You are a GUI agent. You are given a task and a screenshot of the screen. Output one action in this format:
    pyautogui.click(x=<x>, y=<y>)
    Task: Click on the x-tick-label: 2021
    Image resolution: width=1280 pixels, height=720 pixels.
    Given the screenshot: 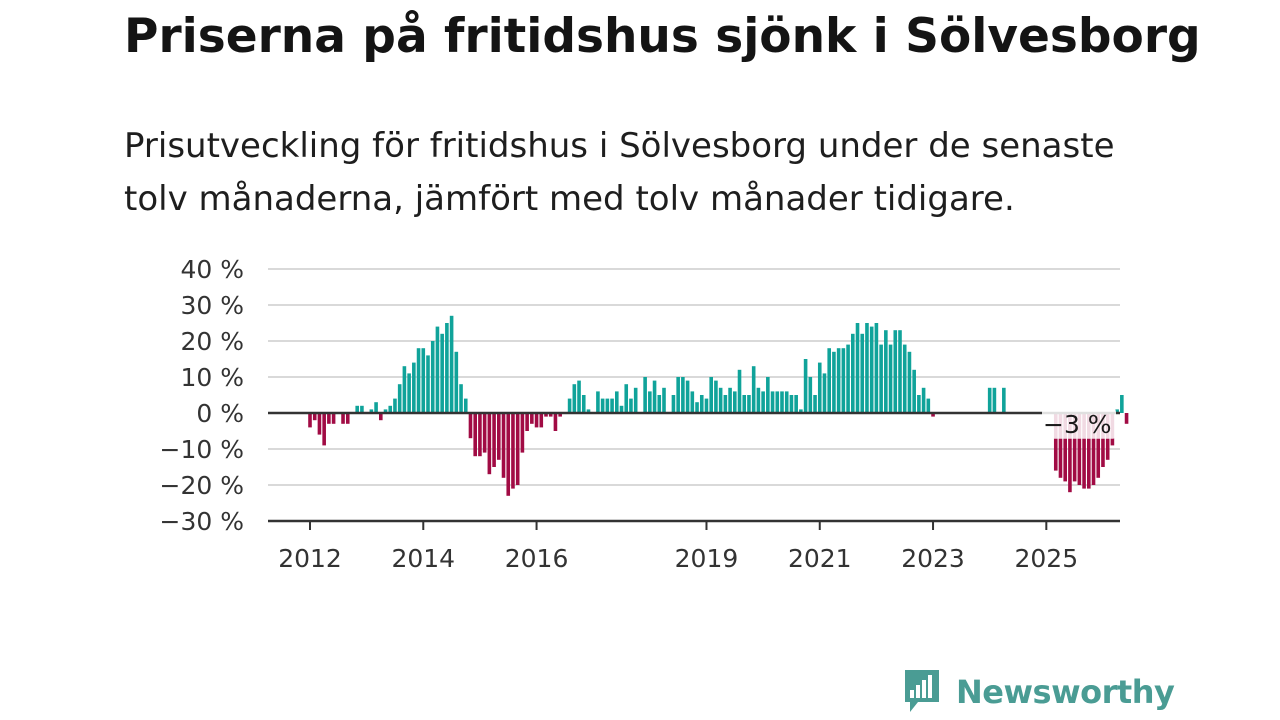 What is the action you would take?
    pyautogui.click(x=820, y=558)
    